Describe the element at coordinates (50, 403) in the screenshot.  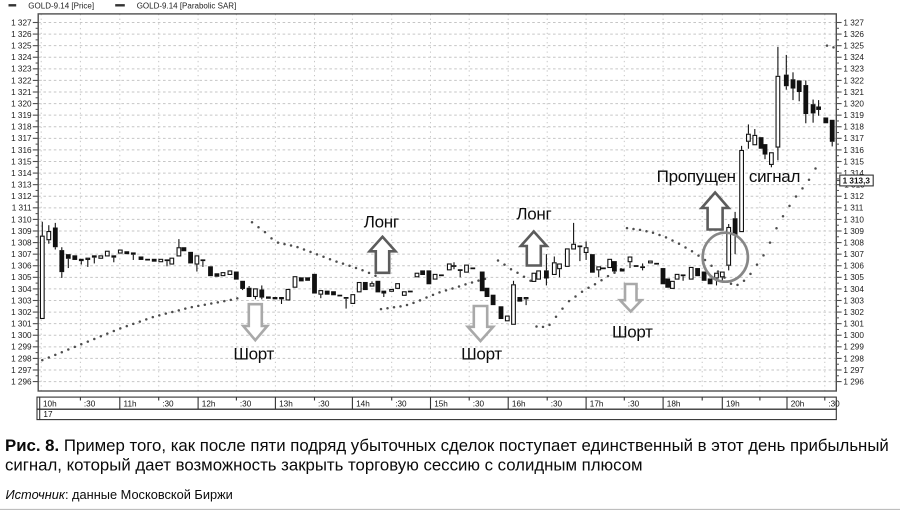
I see `svg-text: 10h` at that location.